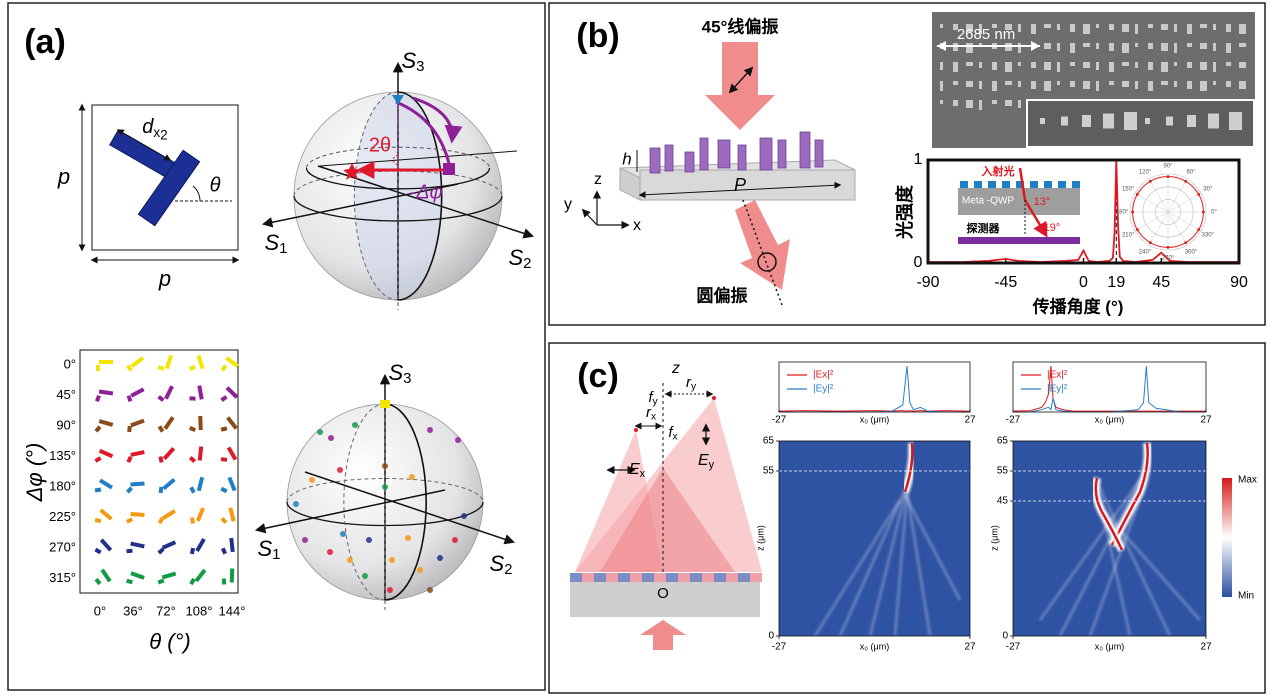 The height and width of the screenshot is (698, 1269). I want to click on pillar, so click(669, 158).